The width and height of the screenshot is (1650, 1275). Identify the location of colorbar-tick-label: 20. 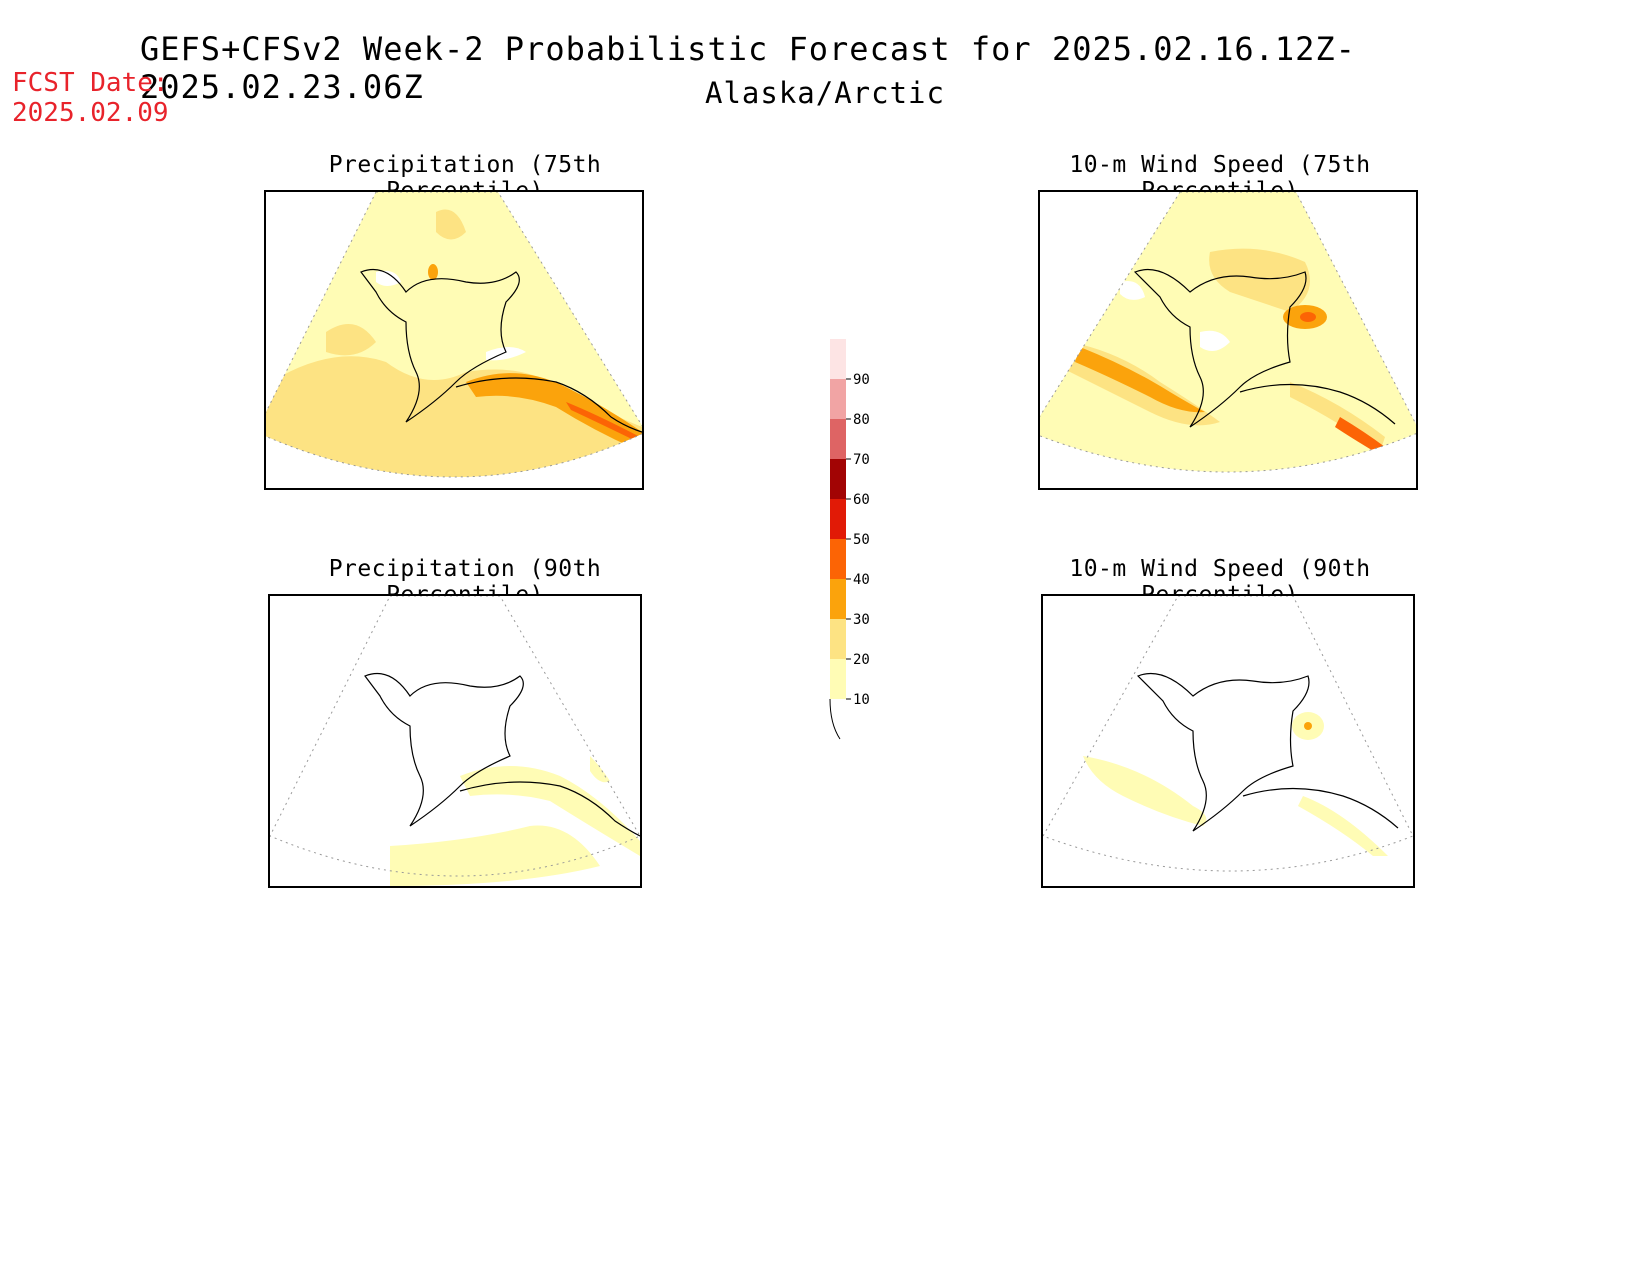
(861, 660).